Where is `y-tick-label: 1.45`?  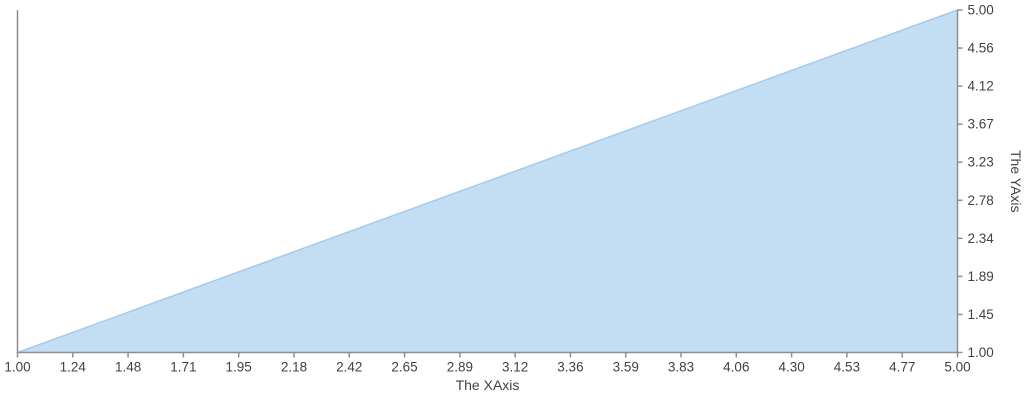
y-tick-label: 1.45 is located at coordinates (981, 314).